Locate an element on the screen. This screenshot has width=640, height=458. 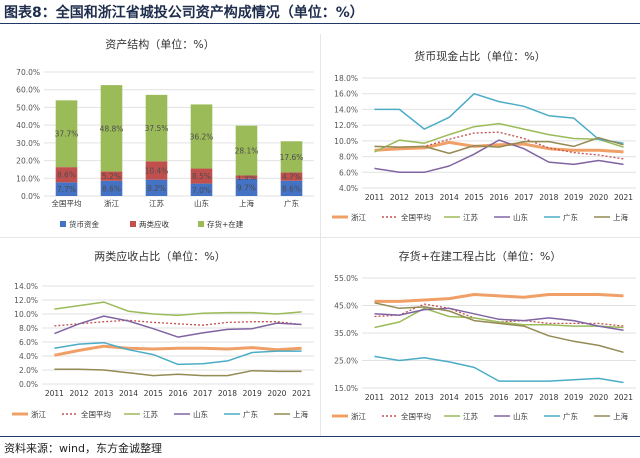
y-tick-label: 45.0% is located at coordinates (346, 306).